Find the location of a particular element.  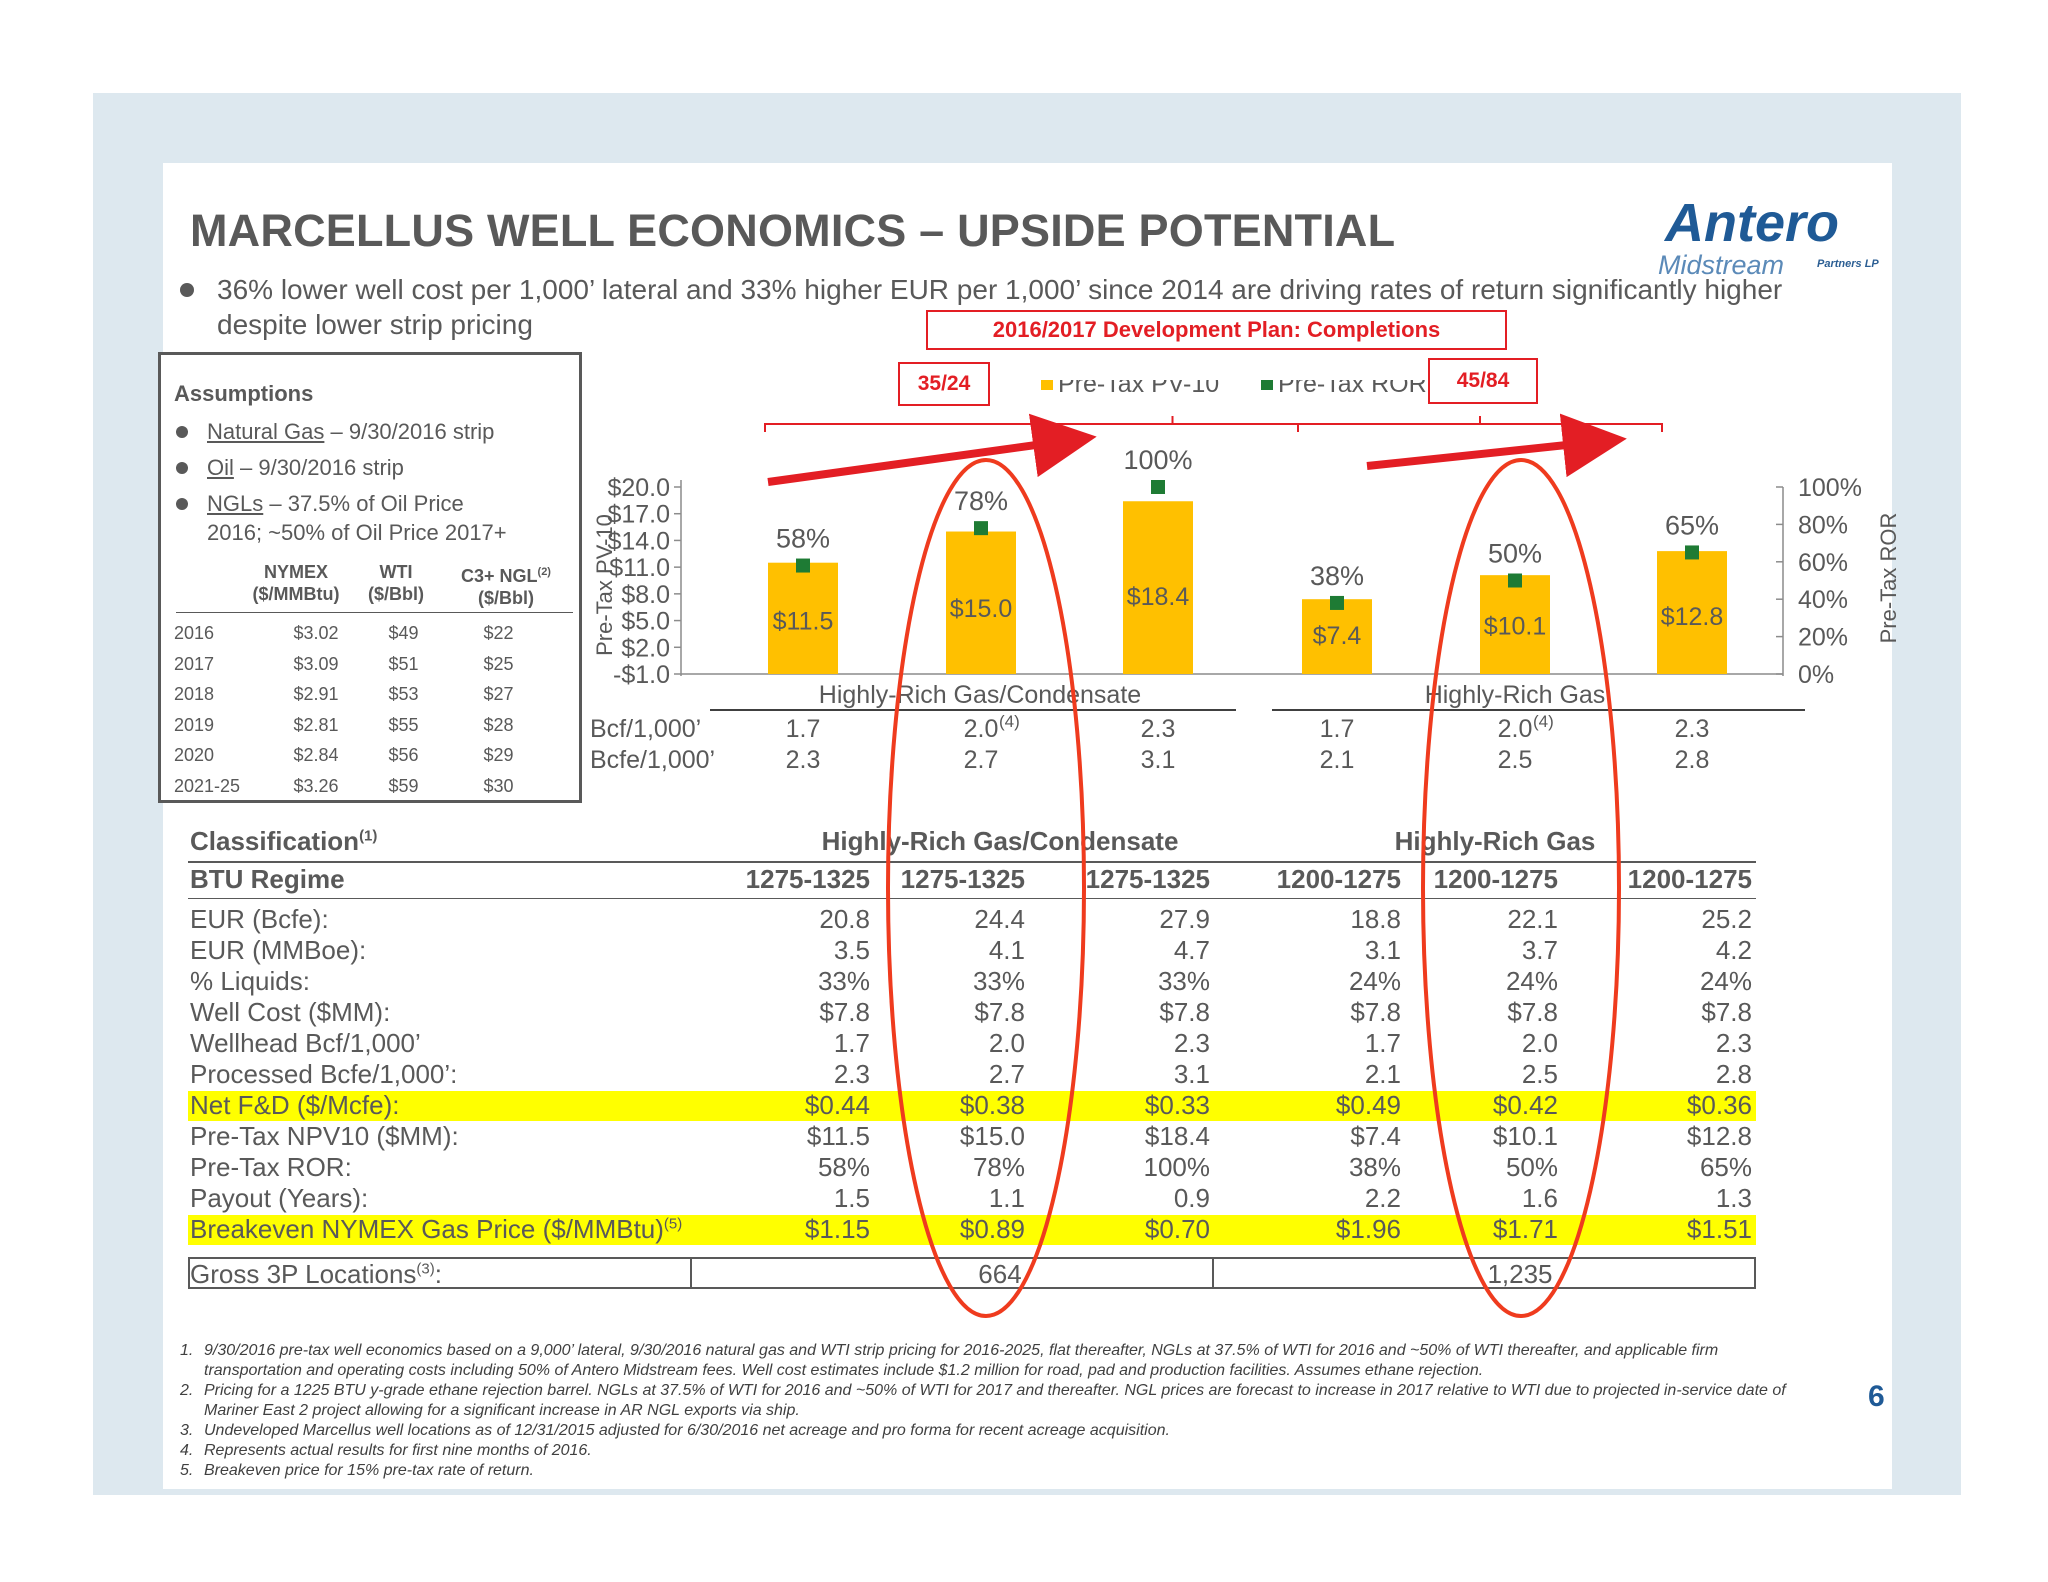

assumption-value: $53 is located at coordinates (403, 694).